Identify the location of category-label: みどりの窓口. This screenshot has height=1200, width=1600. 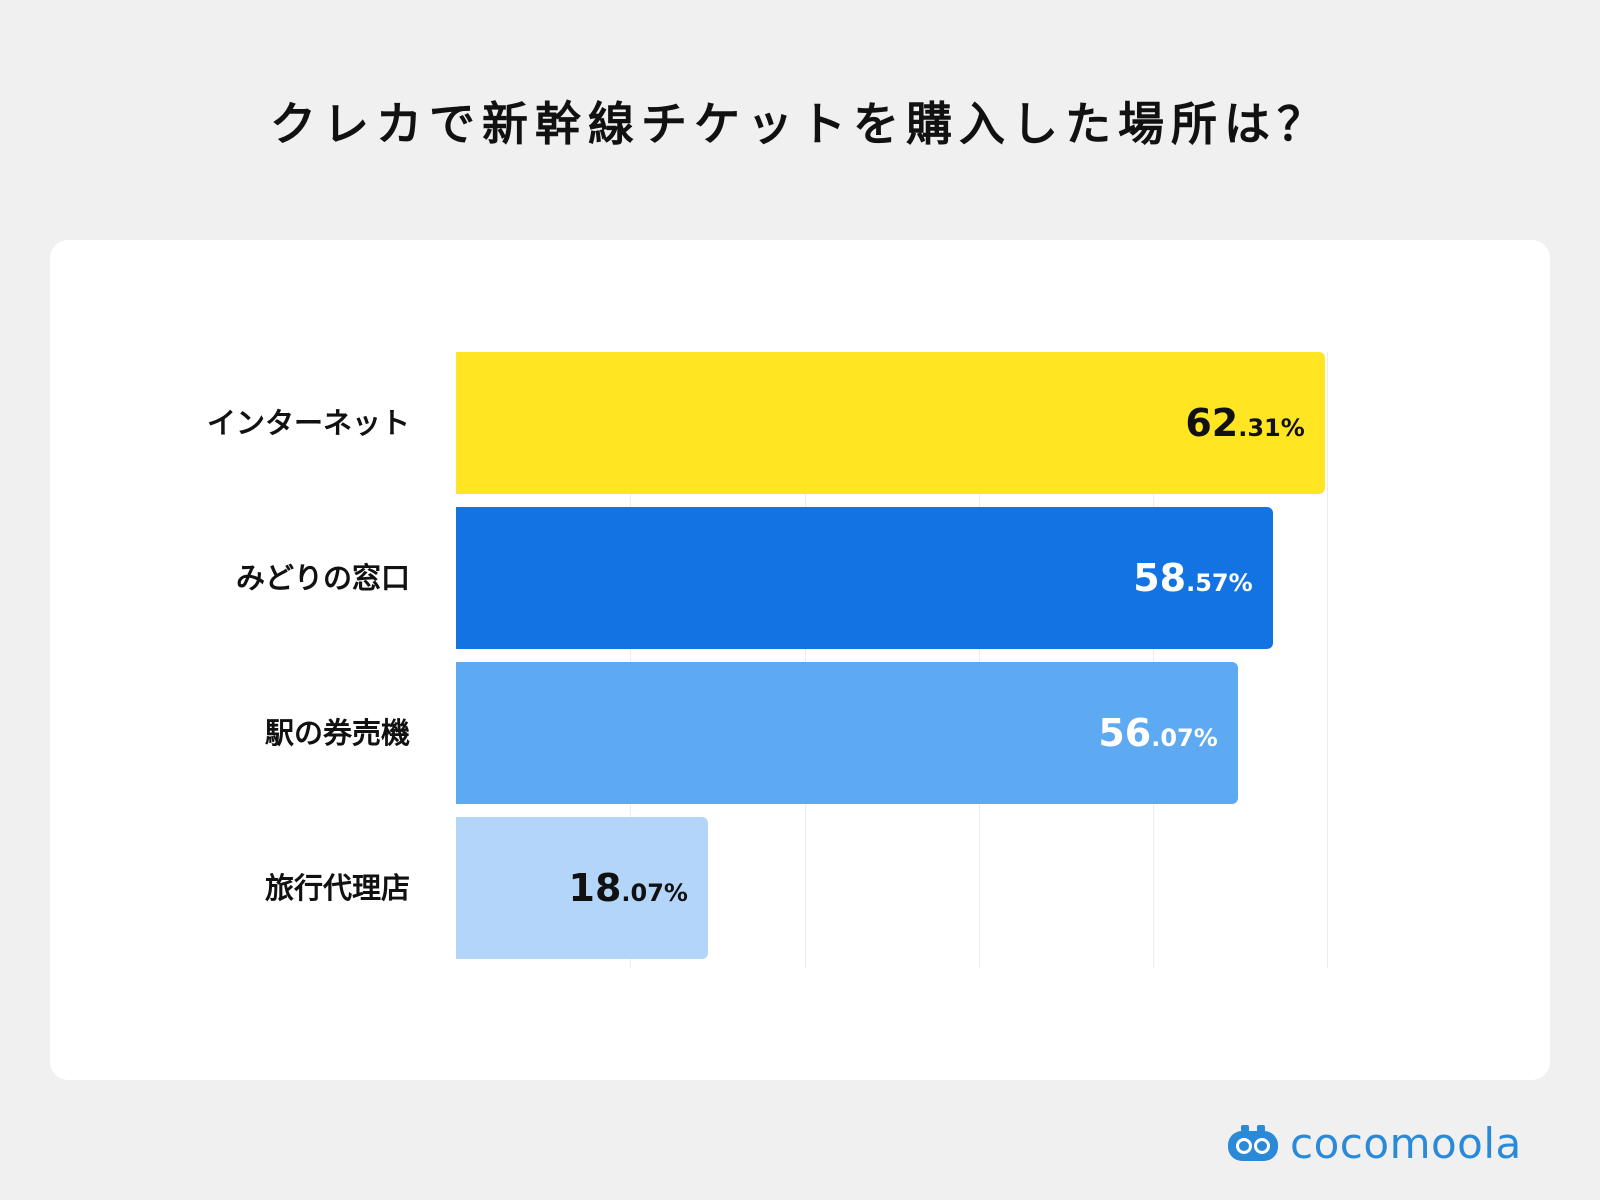
(322, 578).